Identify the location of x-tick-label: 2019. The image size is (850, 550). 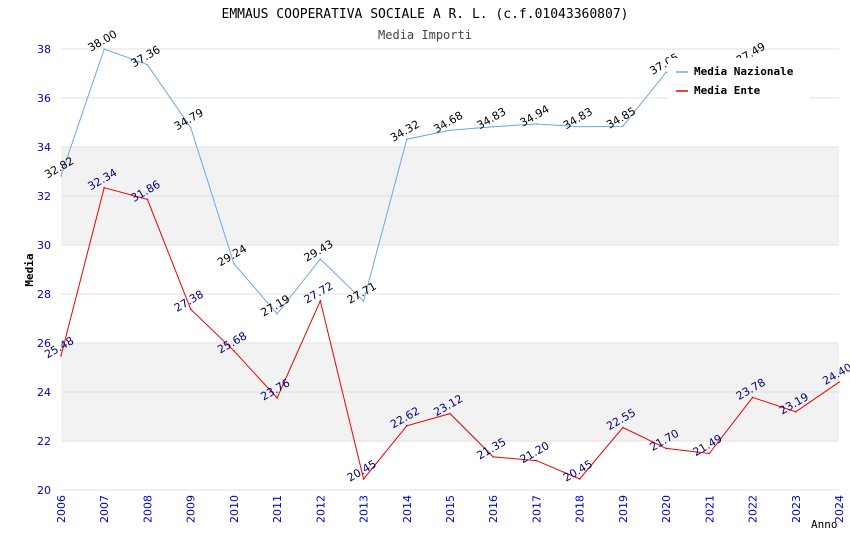
(623, 509).